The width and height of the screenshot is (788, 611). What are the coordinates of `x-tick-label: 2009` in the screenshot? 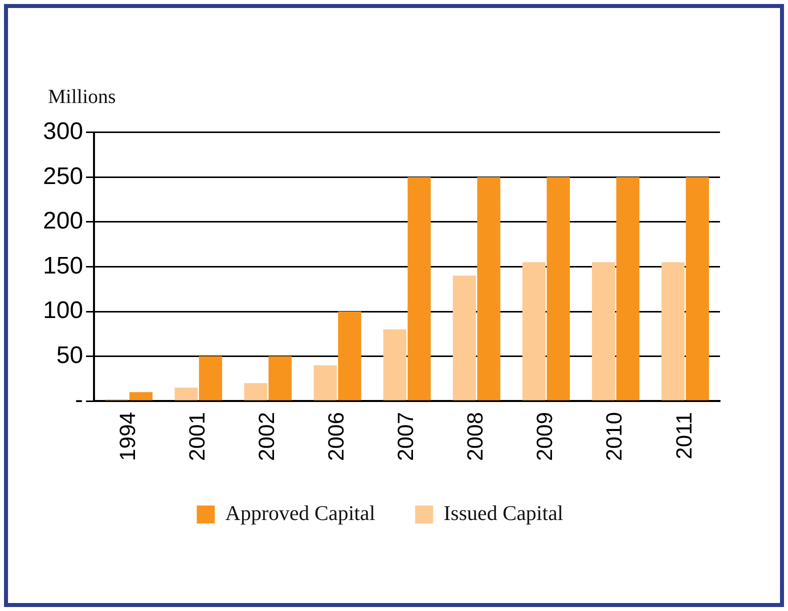 It's located at (545, 437).